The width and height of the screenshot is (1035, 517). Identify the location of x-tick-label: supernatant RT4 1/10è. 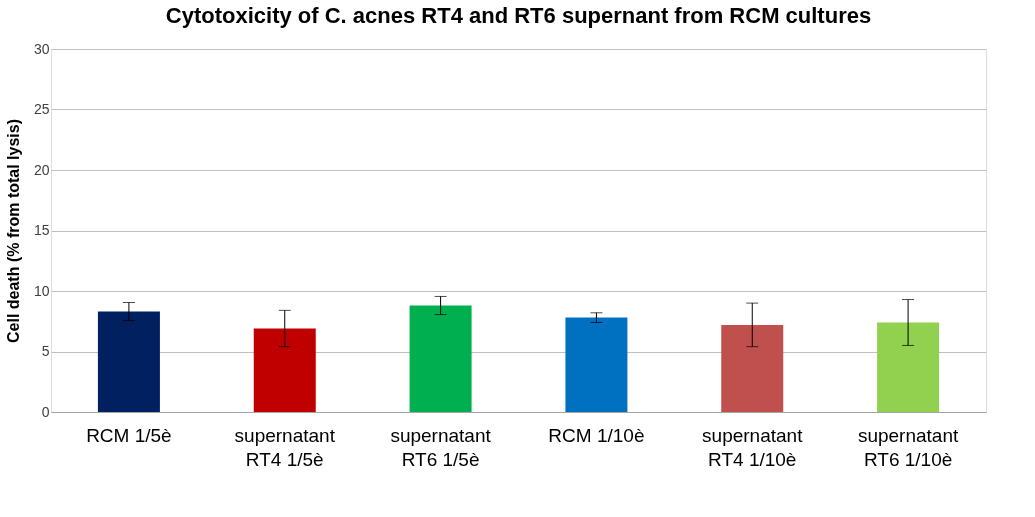
(753, 447).